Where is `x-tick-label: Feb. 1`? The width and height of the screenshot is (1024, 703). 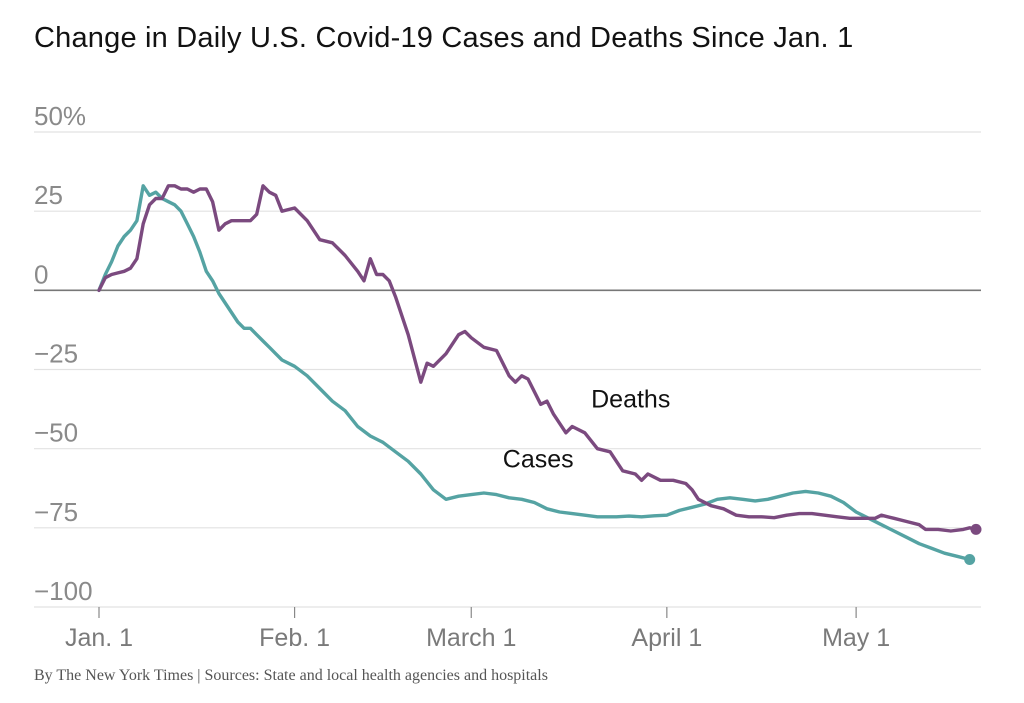 x-tick-label: Feb. 1 is located at coordinates (294, 638).